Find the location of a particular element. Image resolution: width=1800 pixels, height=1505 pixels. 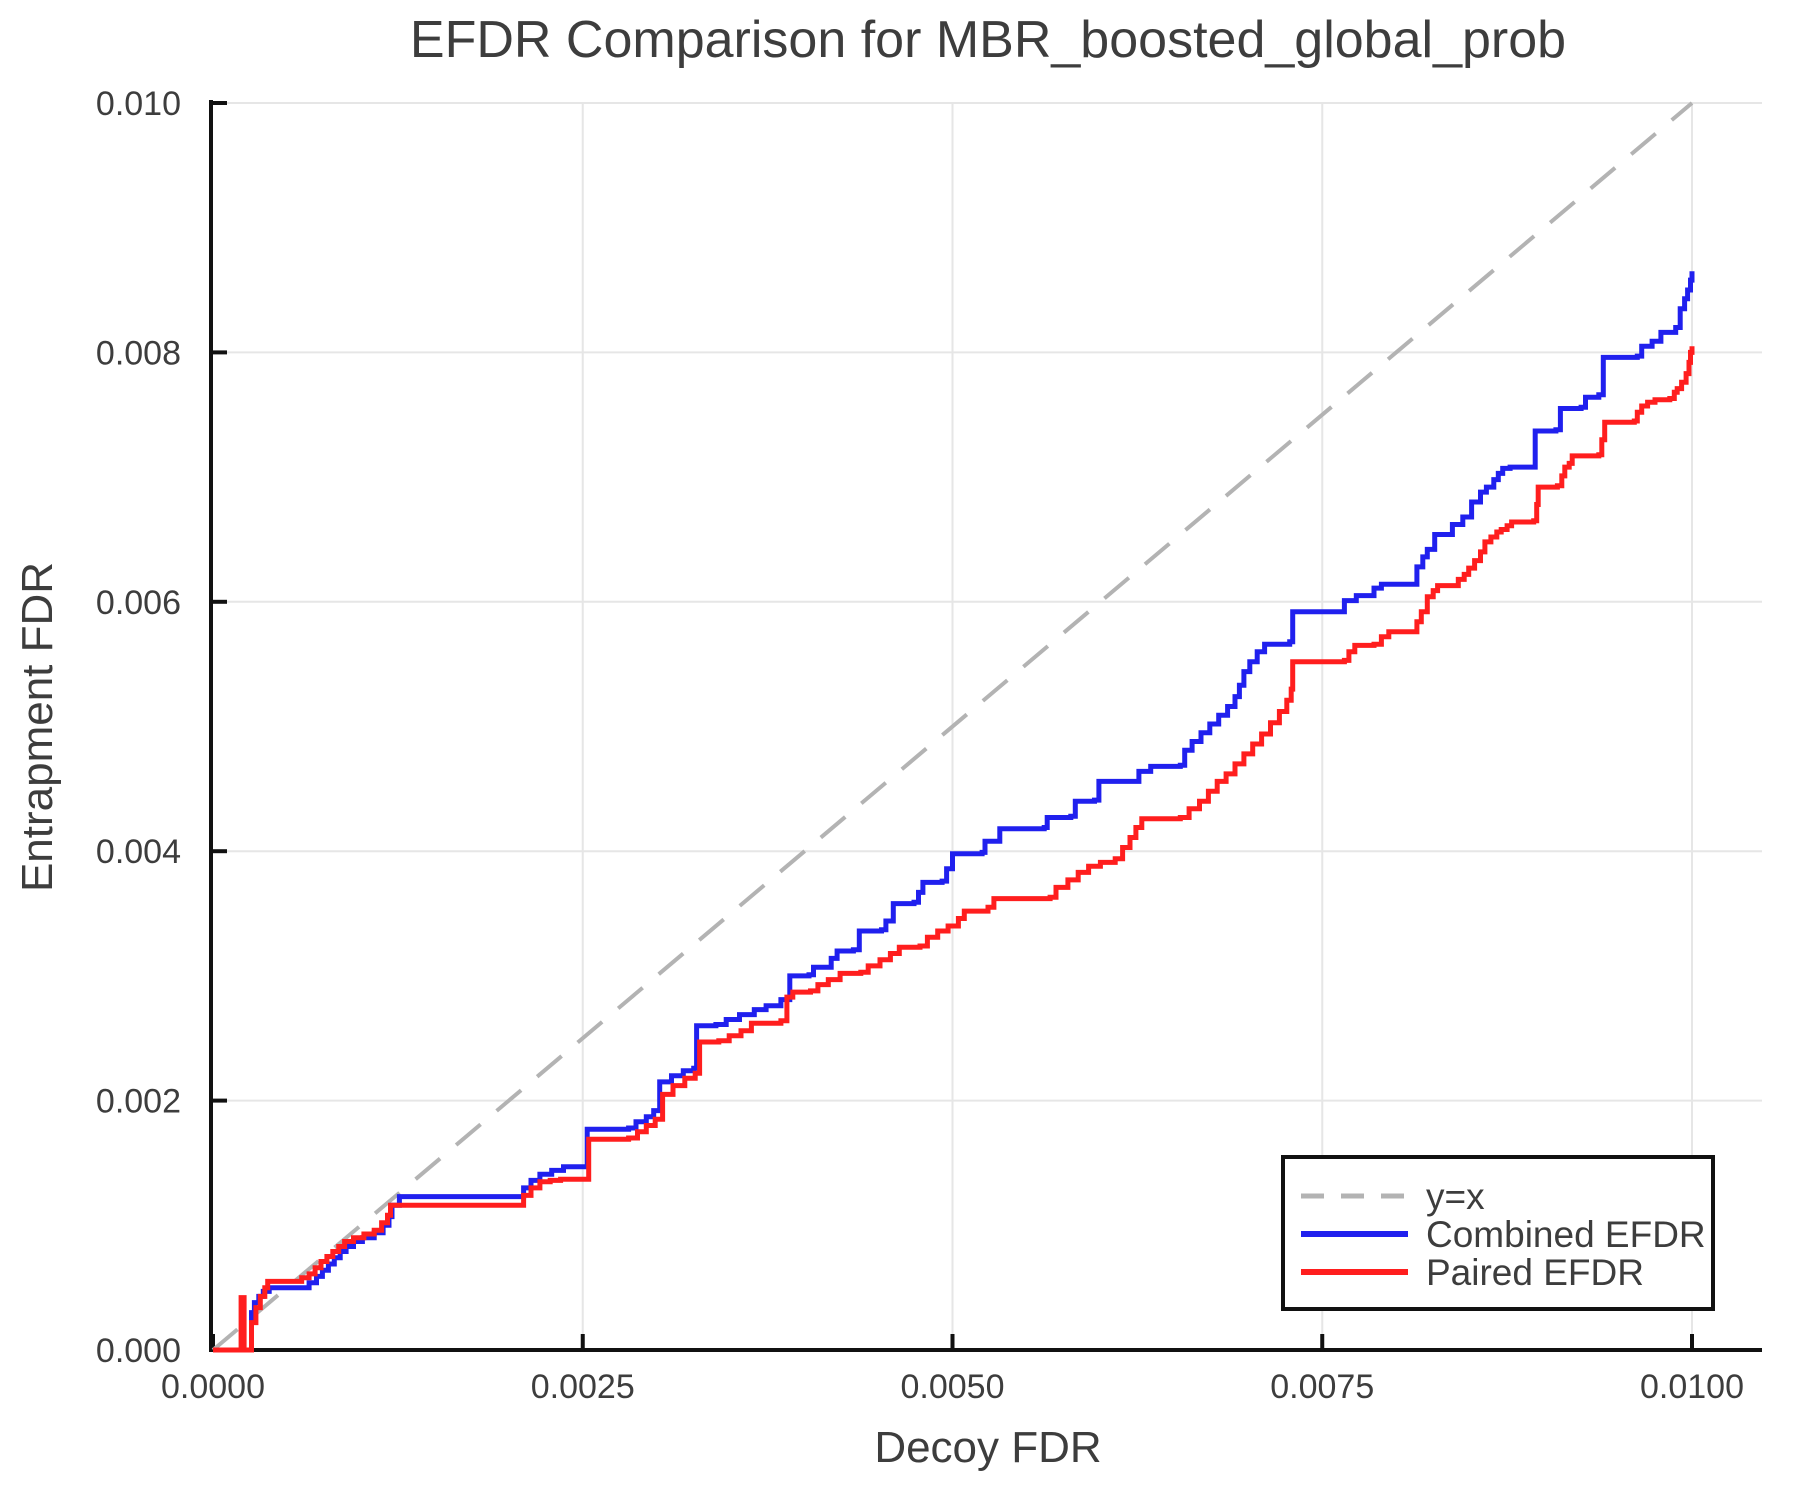

legend-entry-label: Combined EFDR is located at coordinates (1566, 1234).